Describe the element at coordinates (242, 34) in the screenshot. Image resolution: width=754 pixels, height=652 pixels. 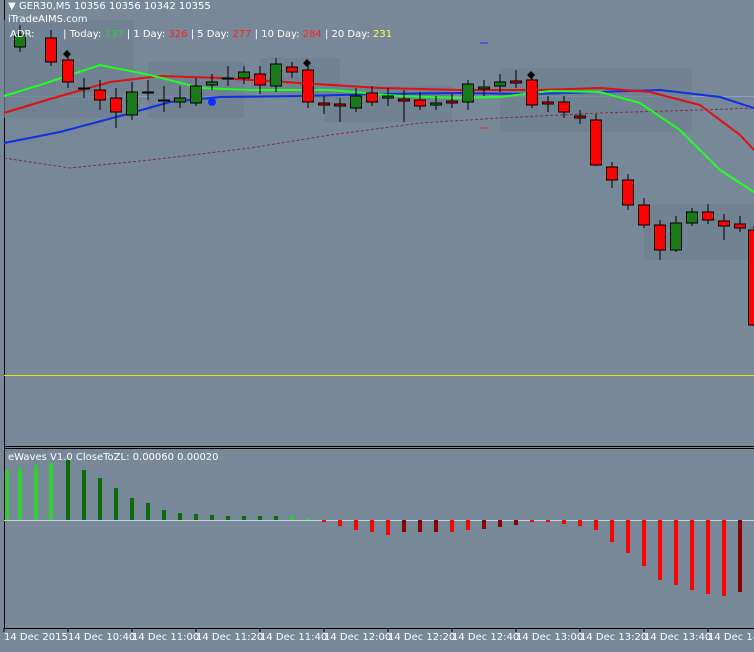
I see `stat-value: 277` at that location.